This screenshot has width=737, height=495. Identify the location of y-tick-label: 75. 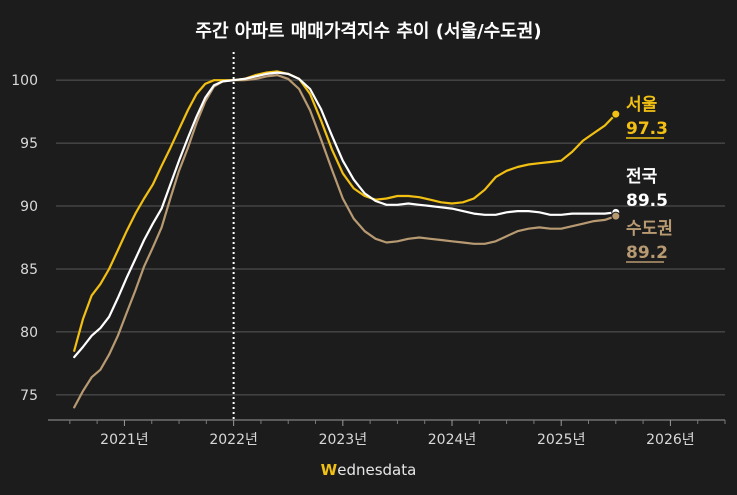
(29, 396).